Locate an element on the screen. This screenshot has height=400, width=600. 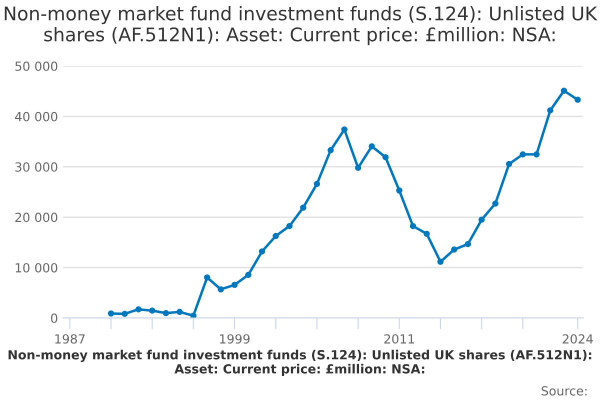
source-note: Source: is located at coordinates (564, 391).